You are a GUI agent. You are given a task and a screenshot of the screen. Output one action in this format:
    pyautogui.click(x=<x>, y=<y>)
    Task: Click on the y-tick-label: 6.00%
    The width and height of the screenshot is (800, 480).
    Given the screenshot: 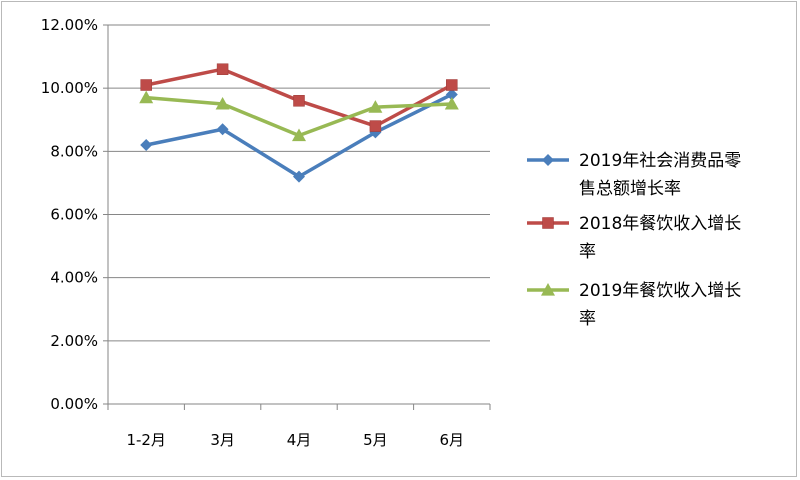 What is the action you would take?
    pyautogui.click(x=74, y=215)
    